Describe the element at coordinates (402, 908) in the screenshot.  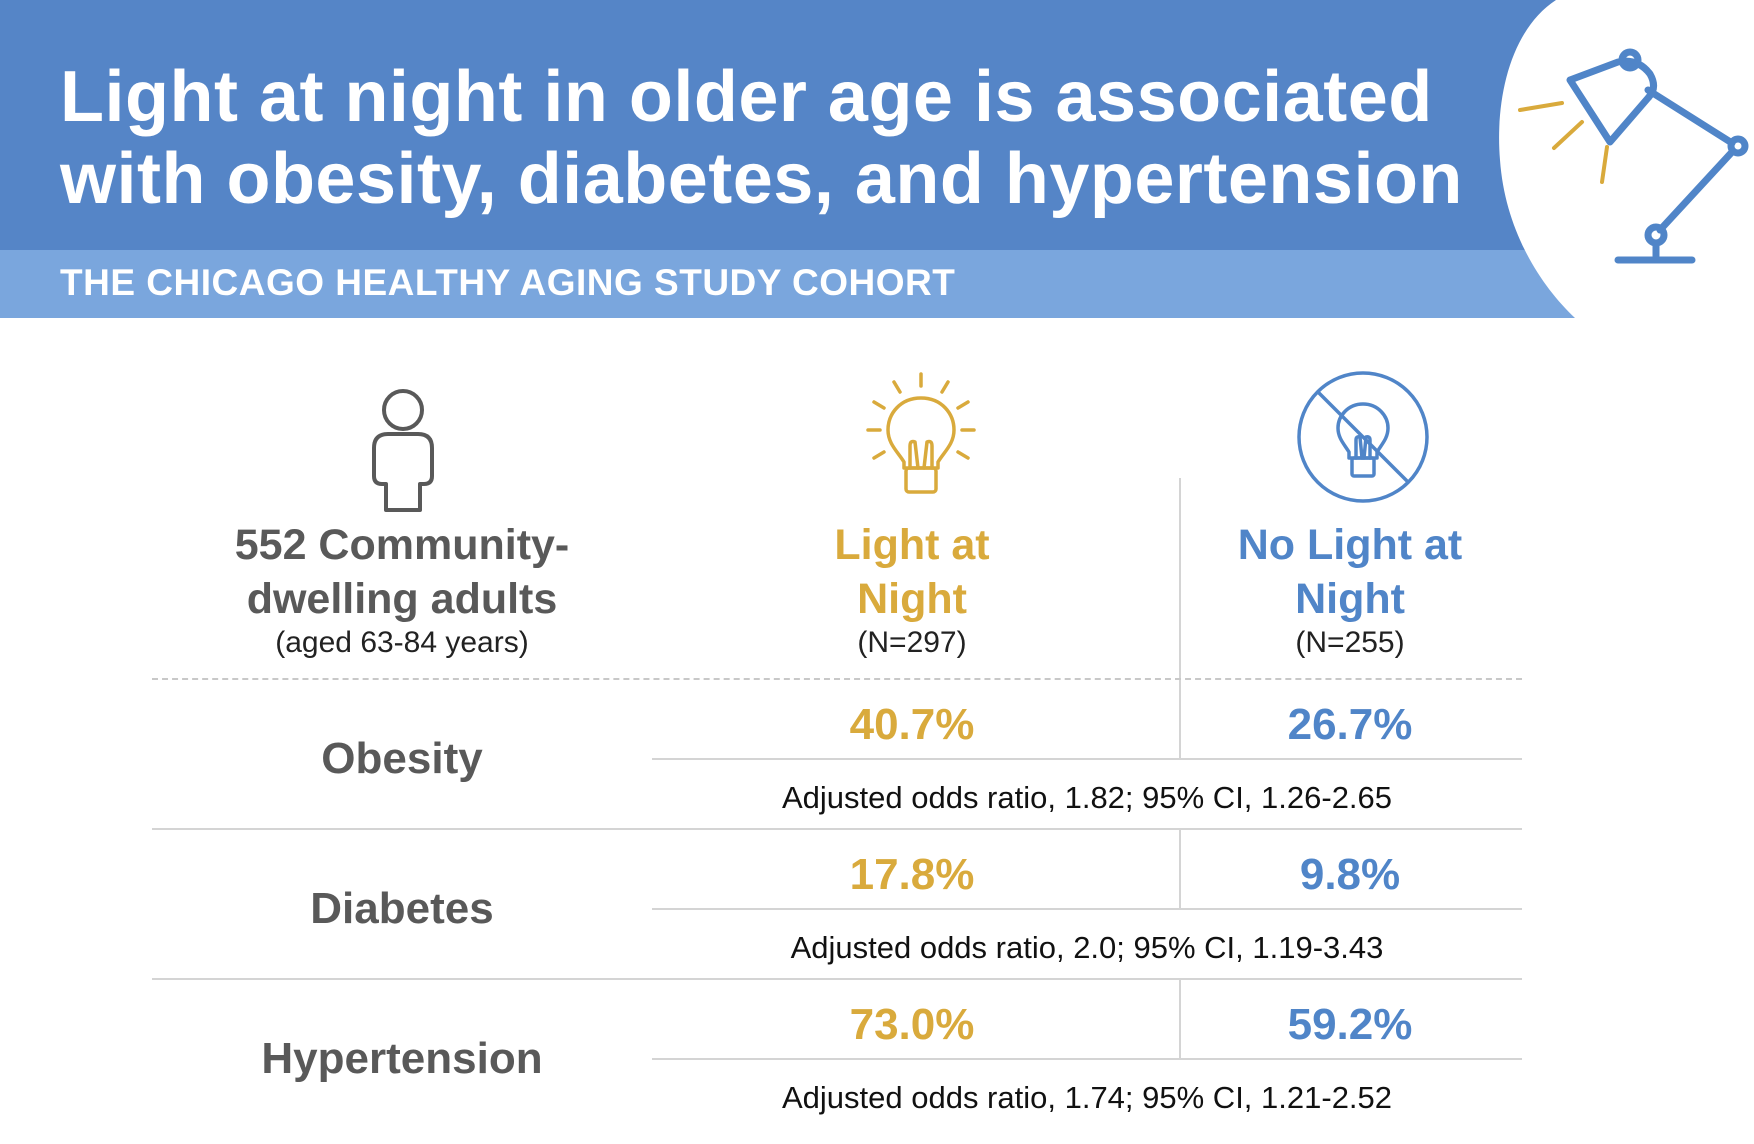
I see `row-label-diabetes: Diabetes` at that location.